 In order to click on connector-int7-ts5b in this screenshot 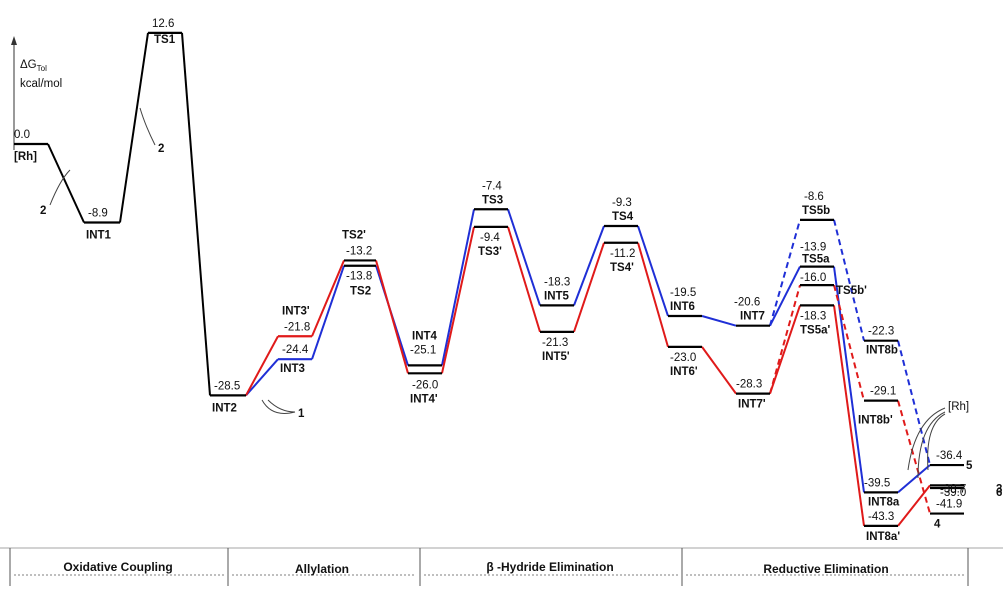, I will do `click(785, 272)`.